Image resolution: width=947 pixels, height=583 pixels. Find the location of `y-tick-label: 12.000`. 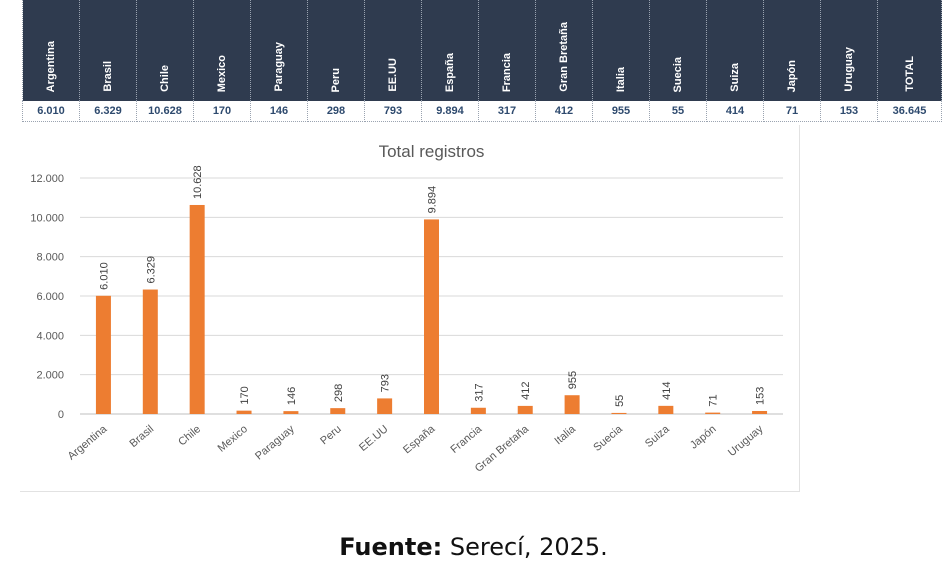

y-tick-label: 12.000 is located at coordinates (47, 179).